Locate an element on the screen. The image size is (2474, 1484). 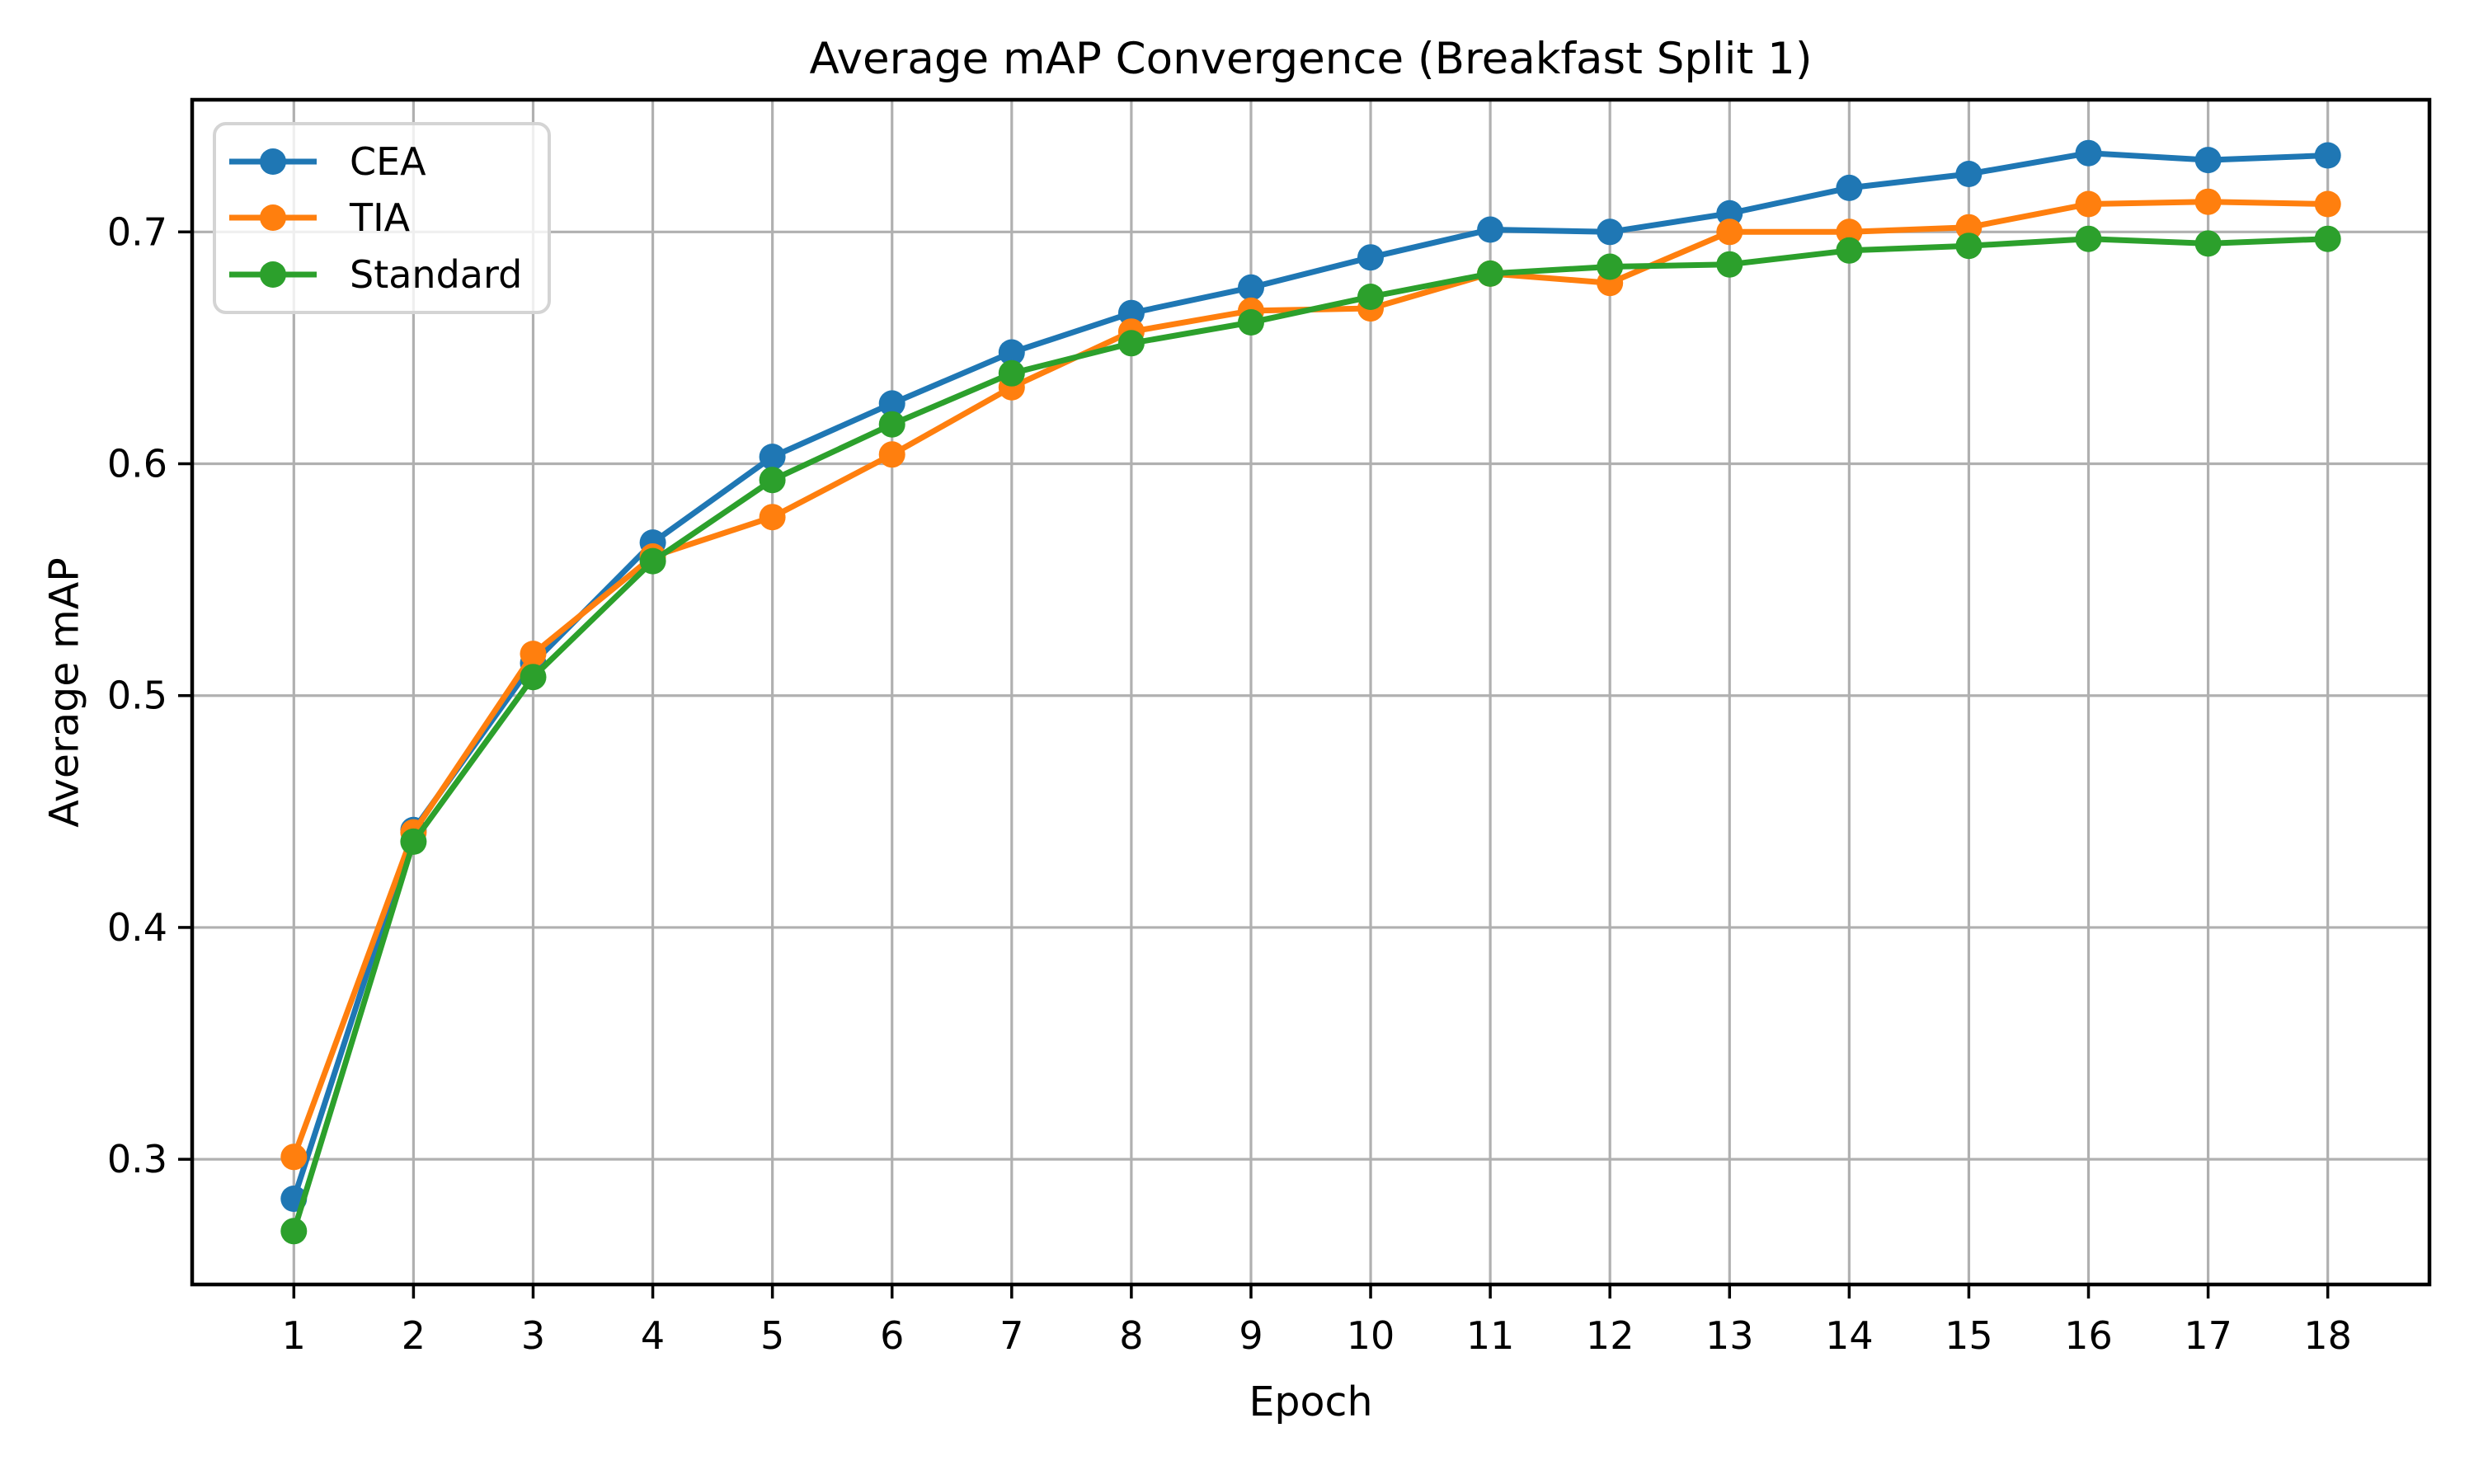
x-tick-label: 10 is located at coordinates (1371, 1335).